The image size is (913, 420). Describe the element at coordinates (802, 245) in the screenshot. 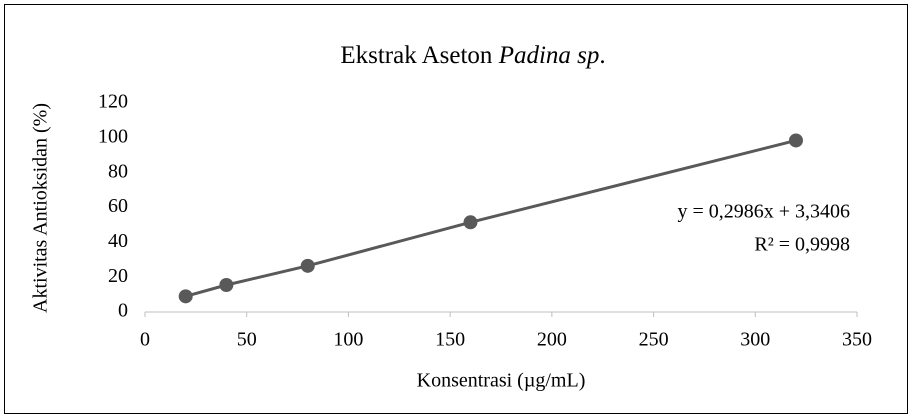

I see `annotation: R² = 0,9998` at that location.